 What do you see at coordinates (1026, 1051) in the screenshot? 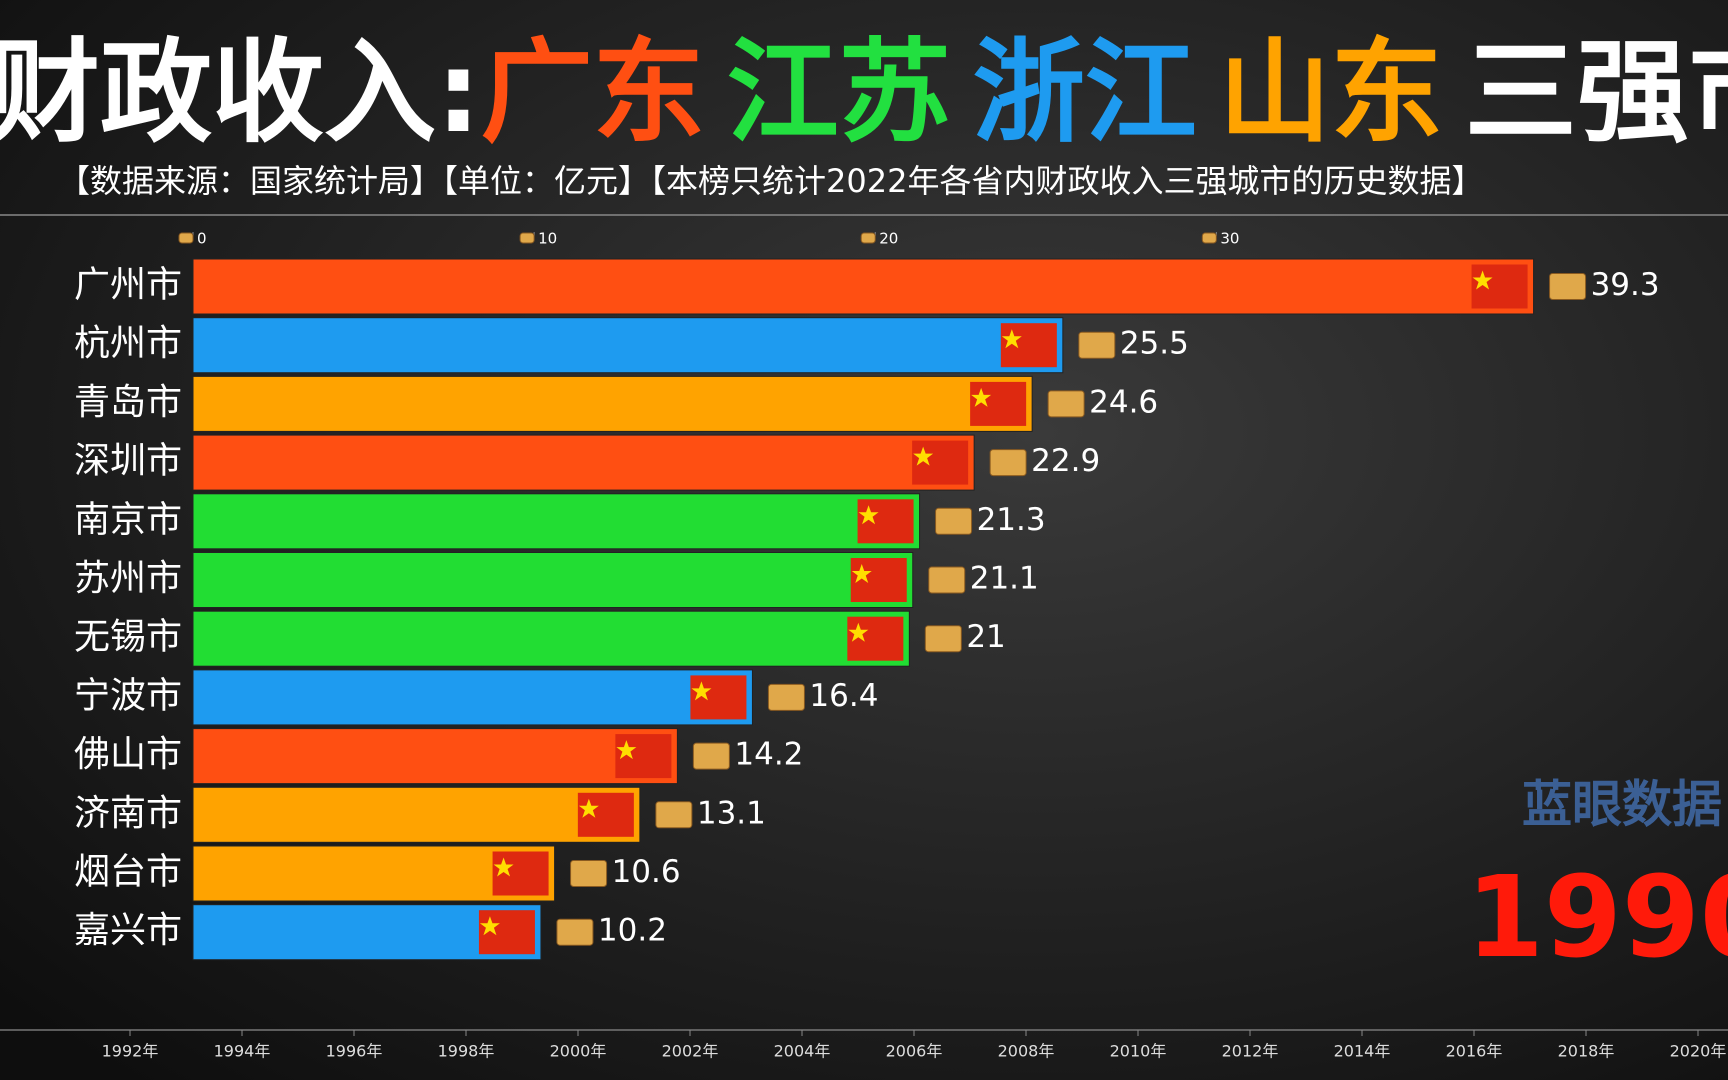
I see `timeline-label: 2008年` at bounding box center [1026, 1051].